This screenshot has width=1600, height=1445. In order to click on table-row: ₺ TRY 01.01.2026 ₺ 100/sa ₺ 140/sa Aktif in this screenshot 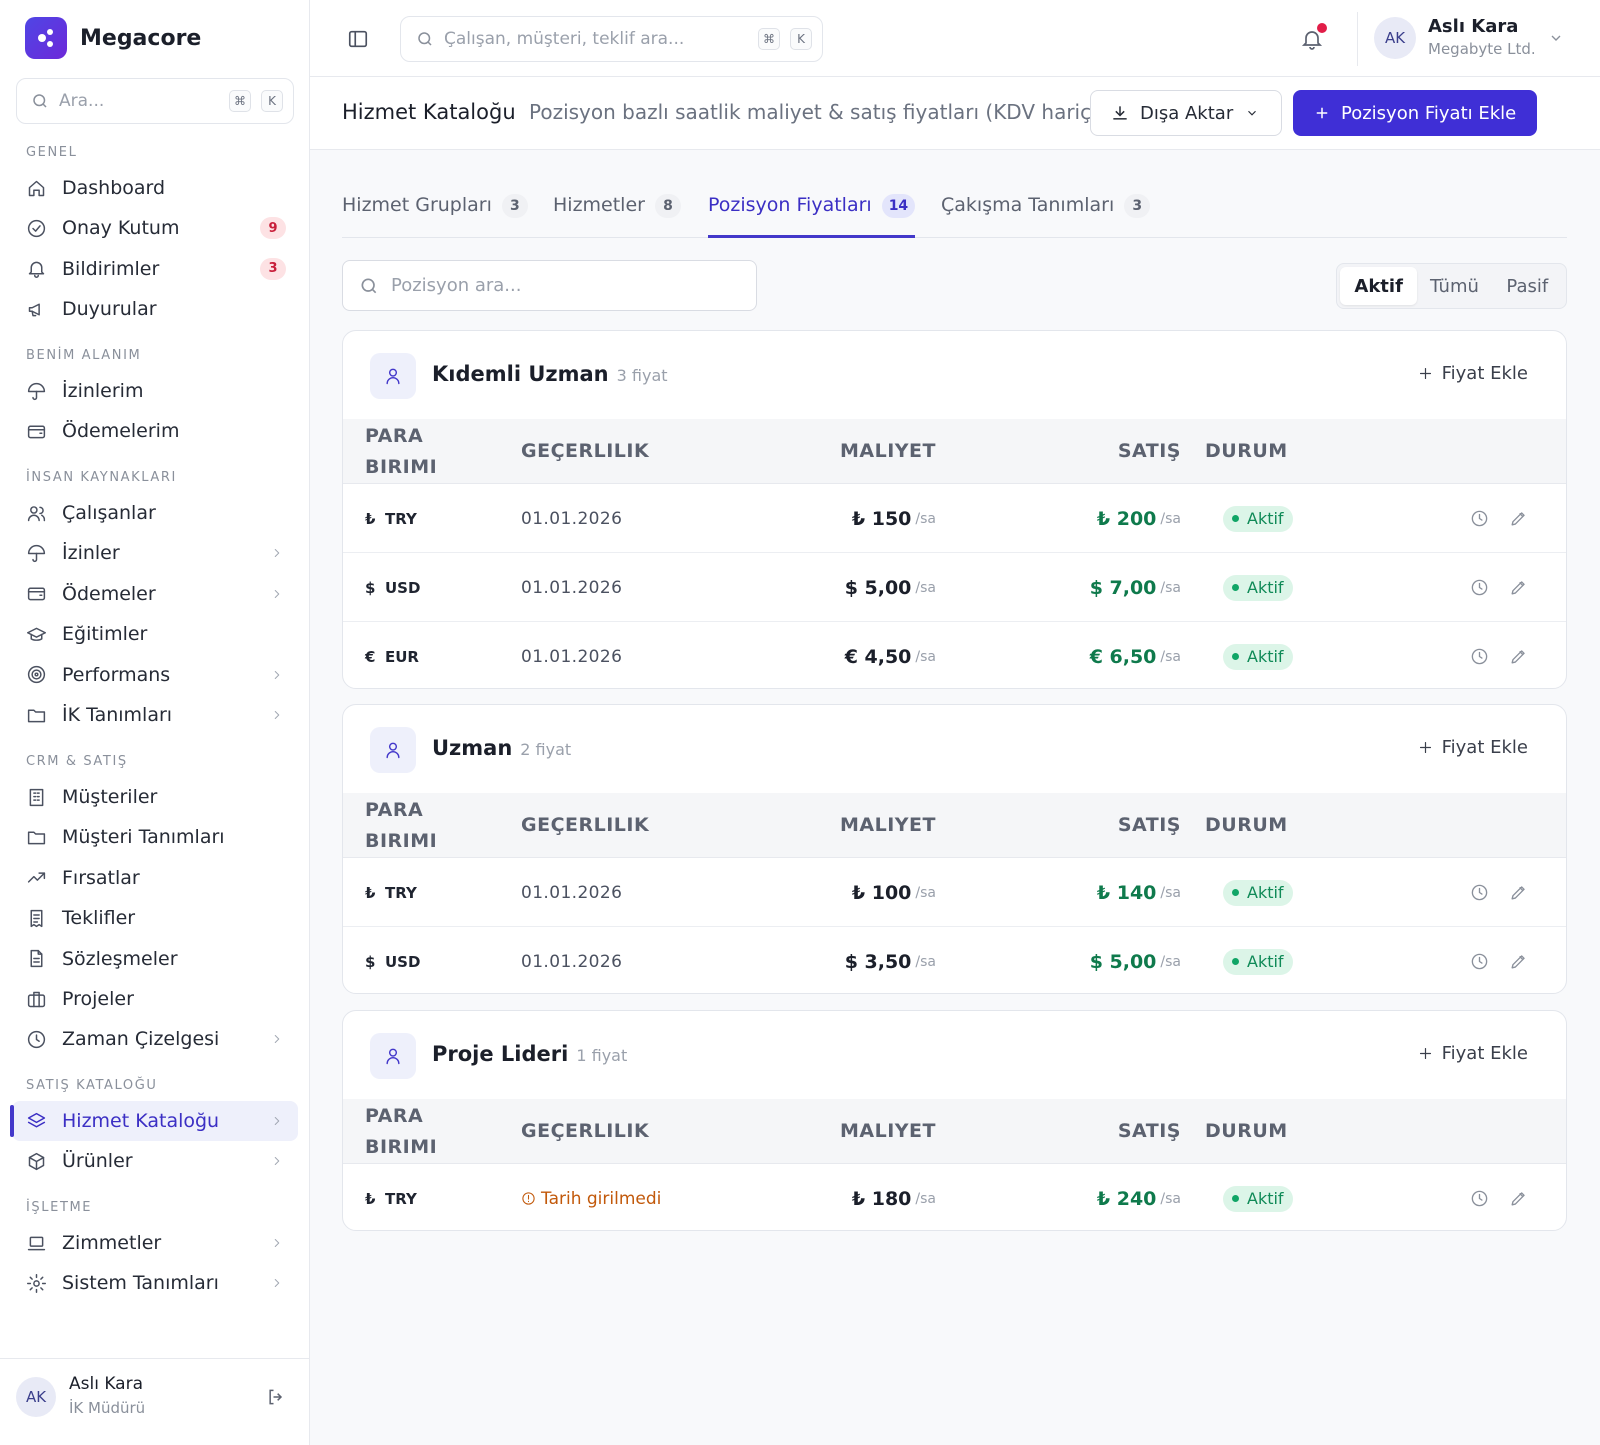, I will do `click(954, 892)`.